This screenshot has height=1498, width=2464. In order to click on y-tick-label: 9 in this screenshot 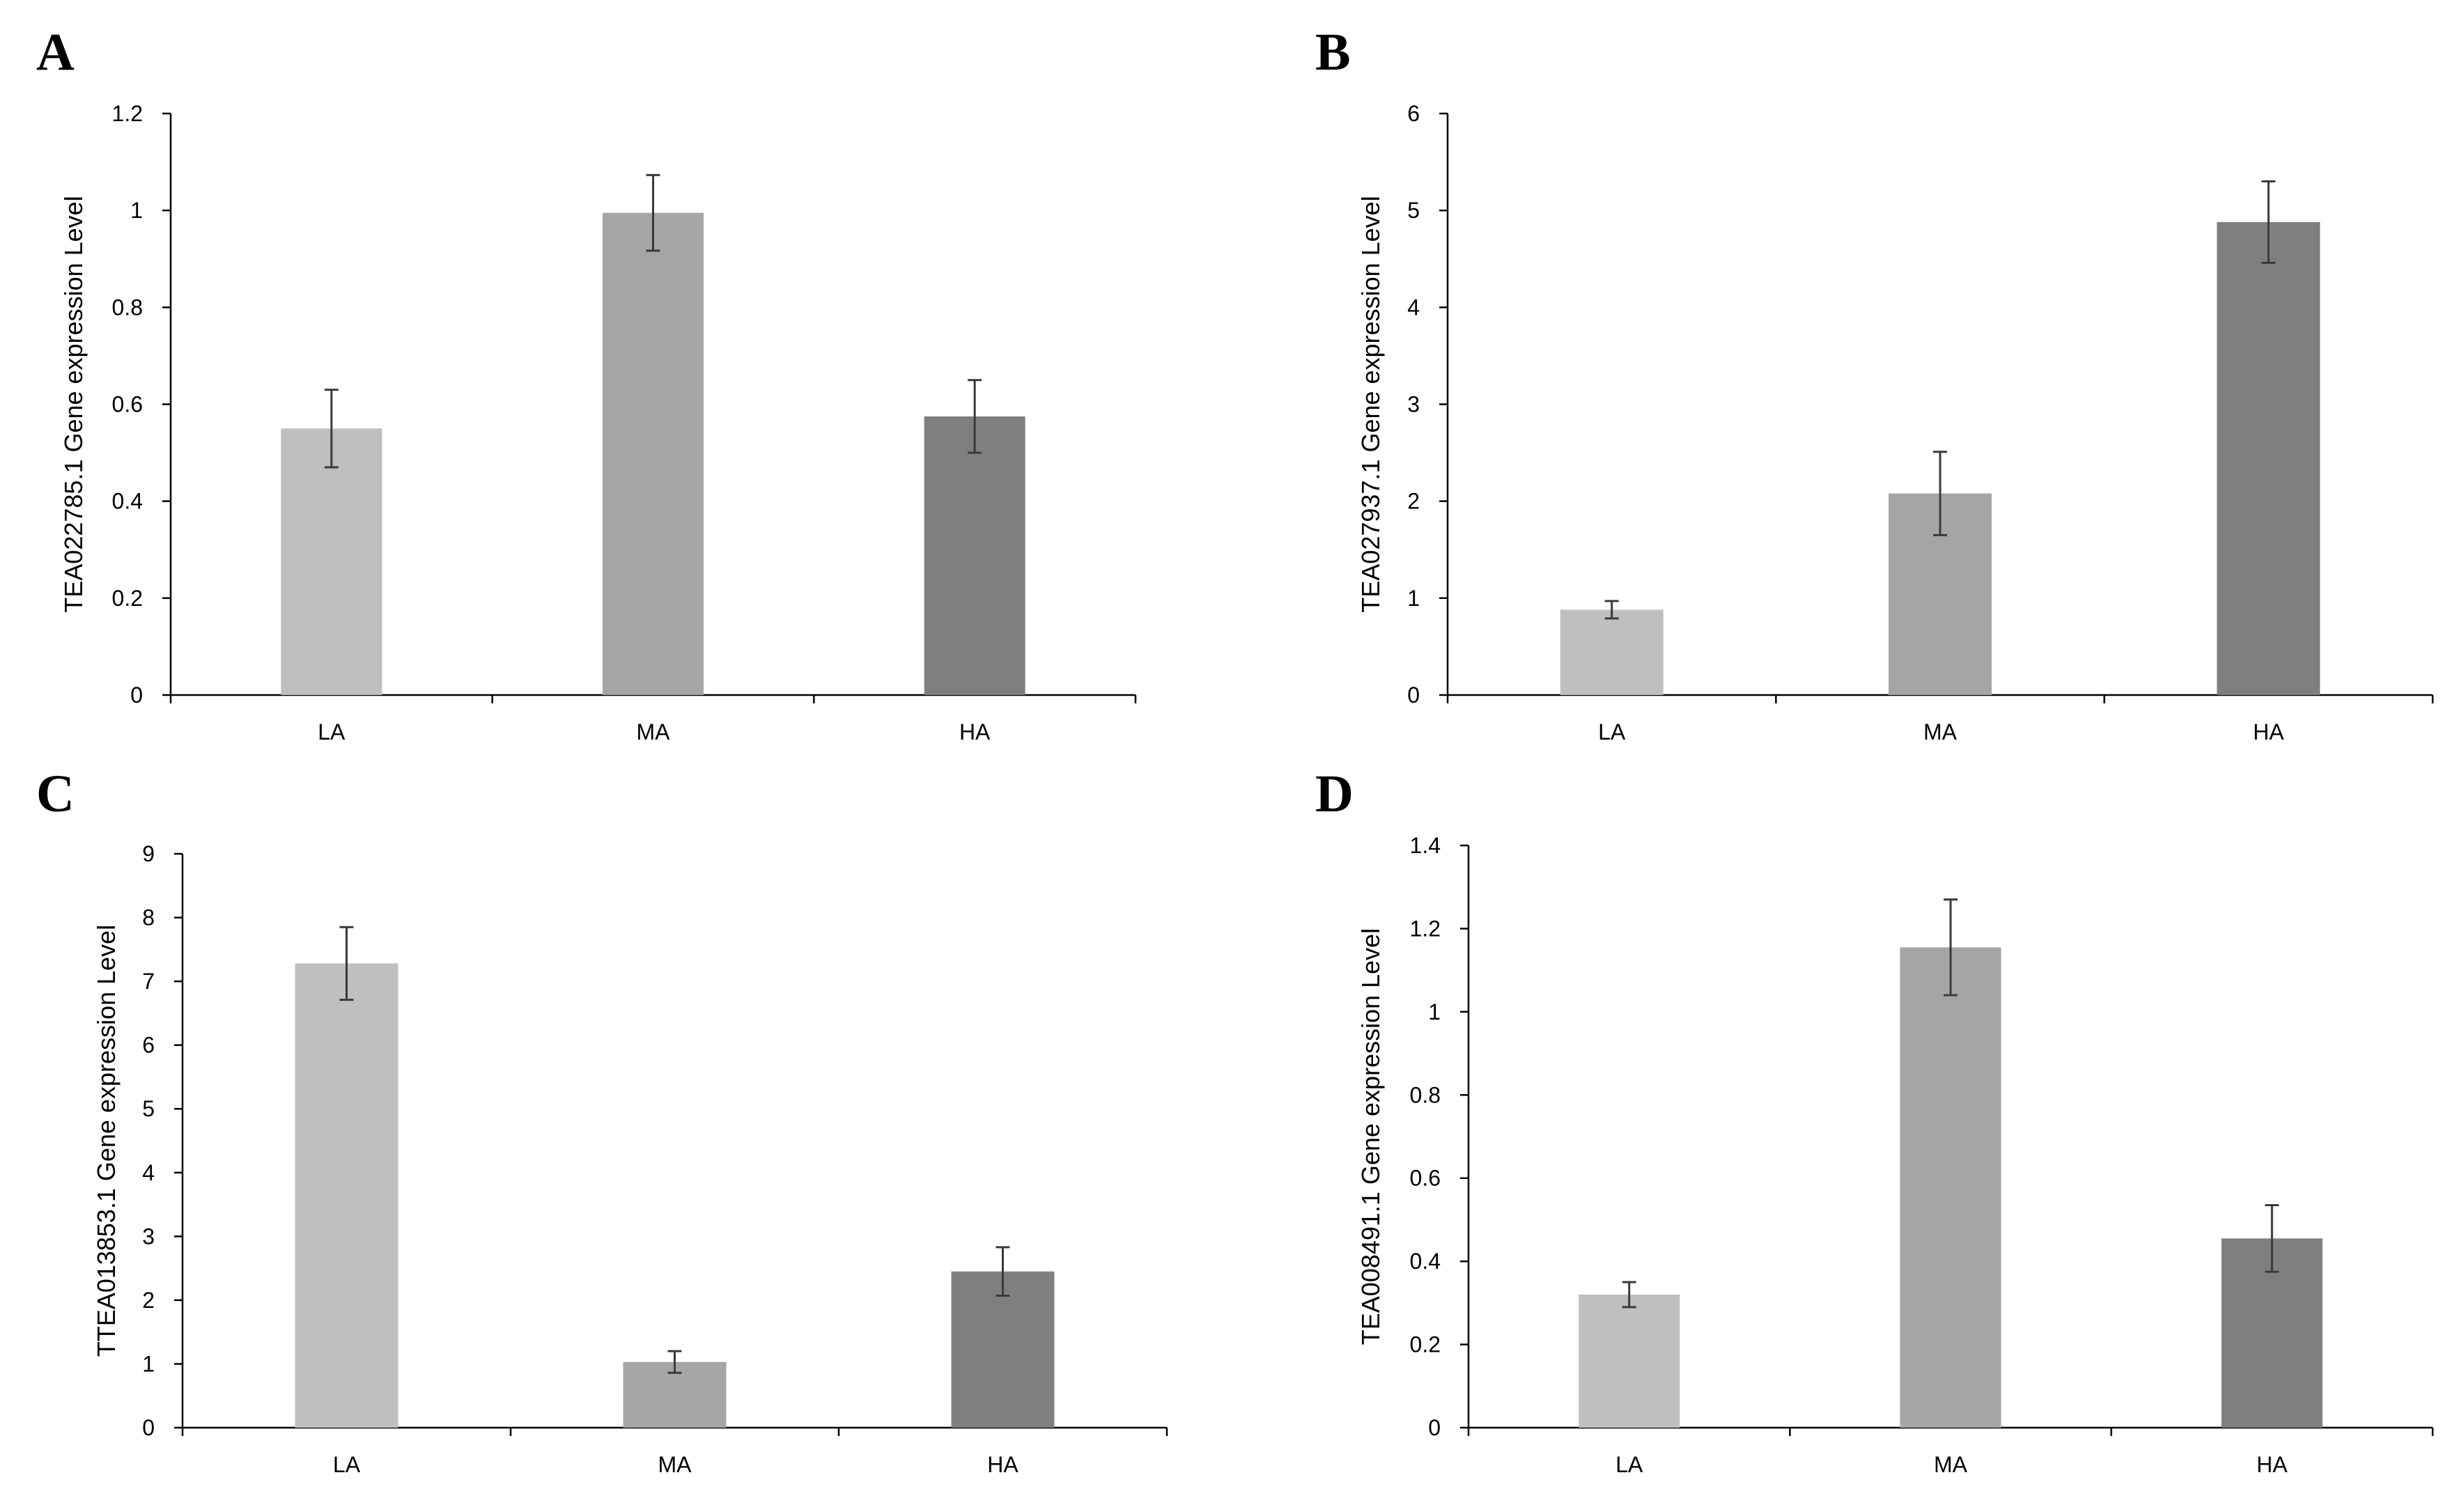, I will do `click(148, 853)`.